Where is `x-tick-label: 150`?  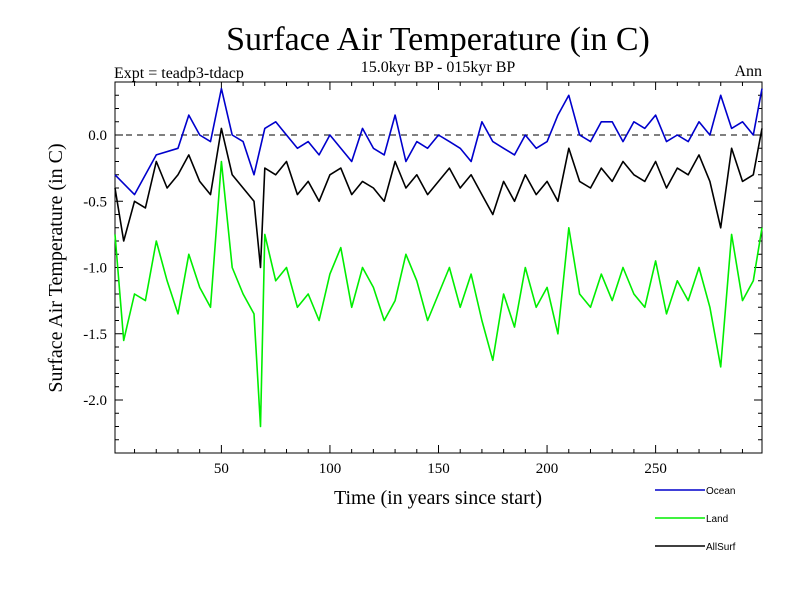 x-tick-label: 150 is located at coordinates (438, 469).